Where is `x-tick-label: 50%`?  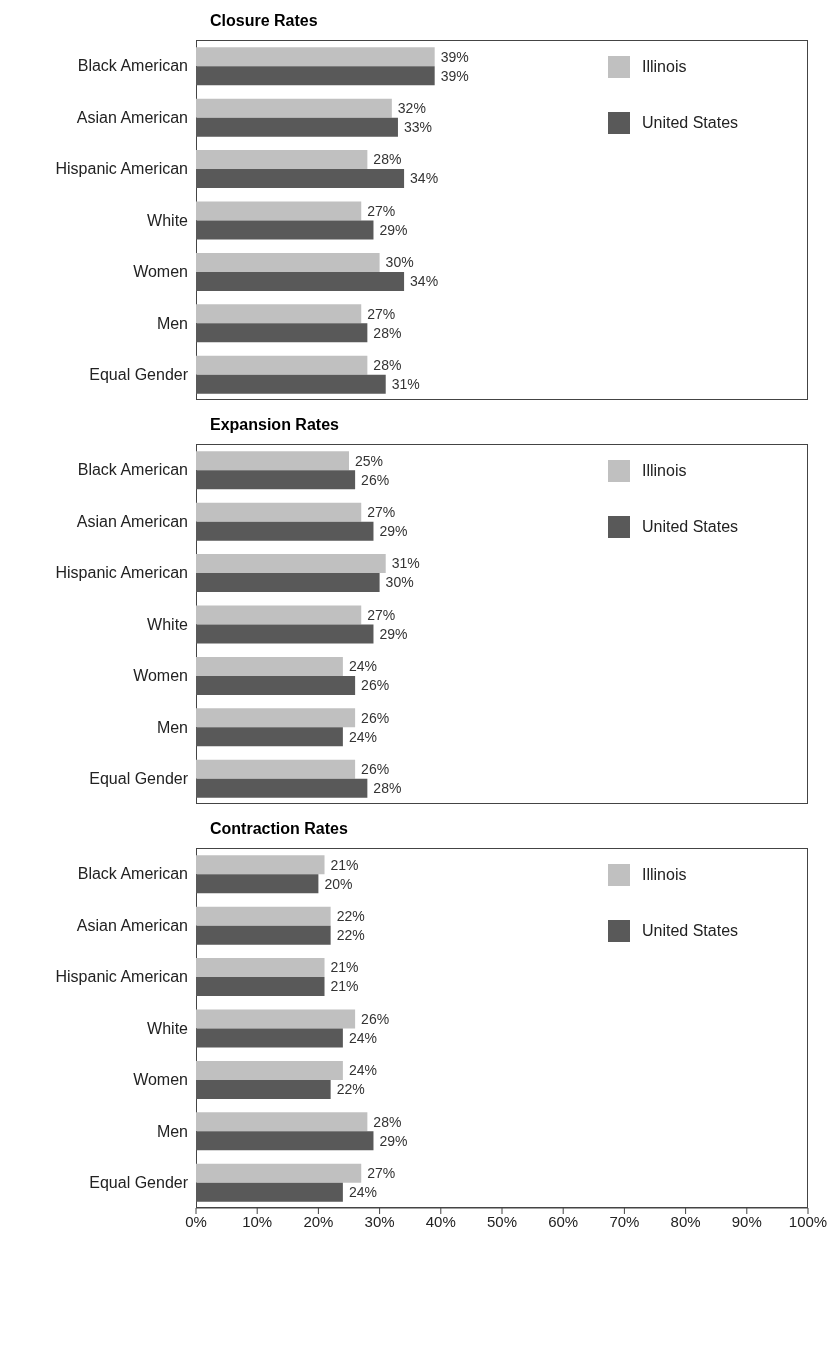
x-tick-label: 50% is located at coordinates (502, 1221).